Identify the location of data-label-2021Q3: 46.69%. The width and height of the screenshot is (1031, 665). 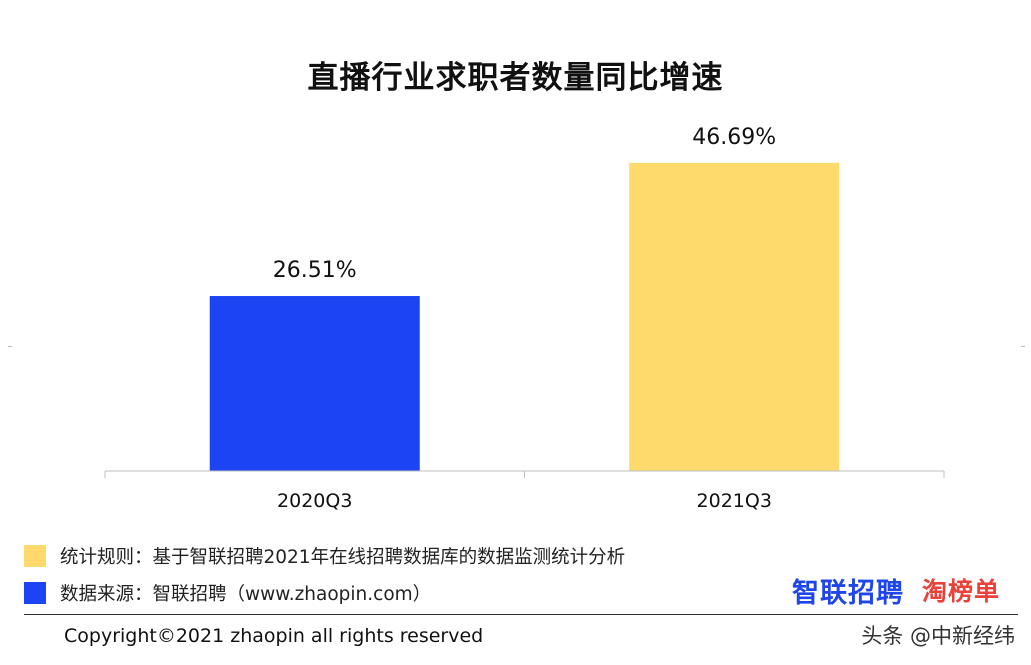
(734, 137).